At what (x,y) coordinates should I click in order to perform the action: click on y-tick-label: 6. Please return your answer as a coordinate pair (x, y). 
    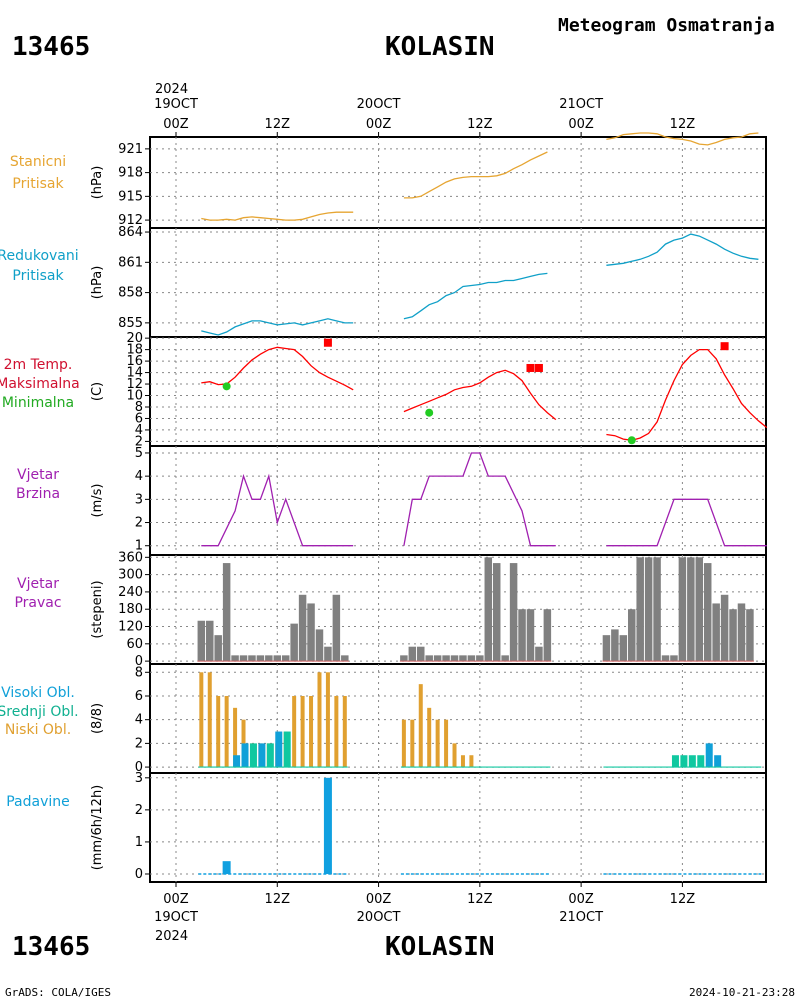
    Looking at the image, I should click on (139, 418).